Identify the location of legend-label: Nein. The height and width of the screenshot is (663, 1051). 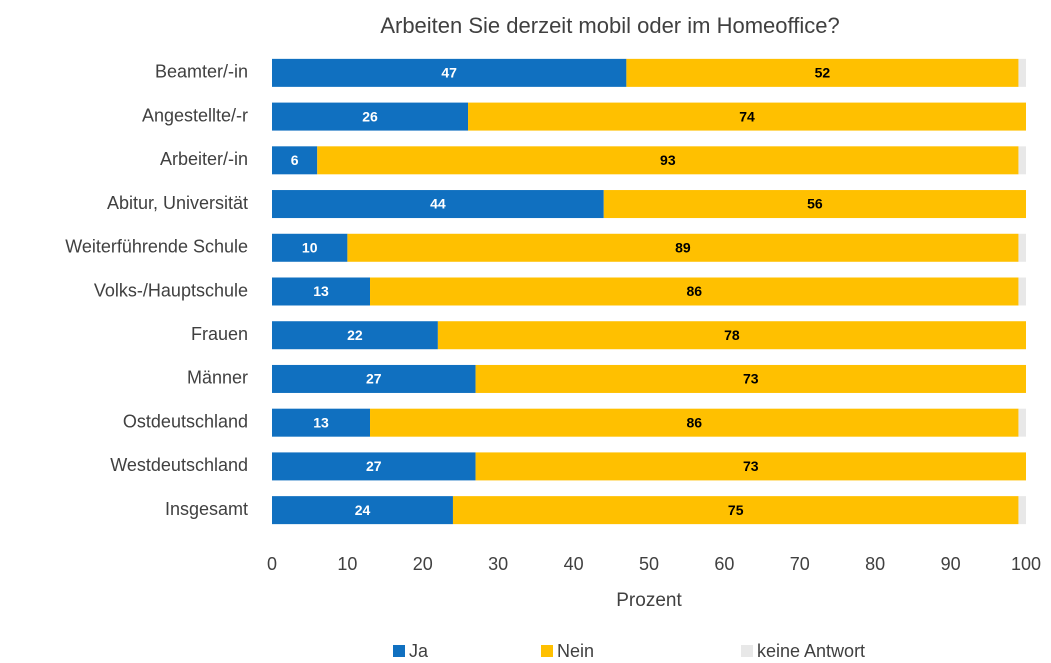
(575, 651).